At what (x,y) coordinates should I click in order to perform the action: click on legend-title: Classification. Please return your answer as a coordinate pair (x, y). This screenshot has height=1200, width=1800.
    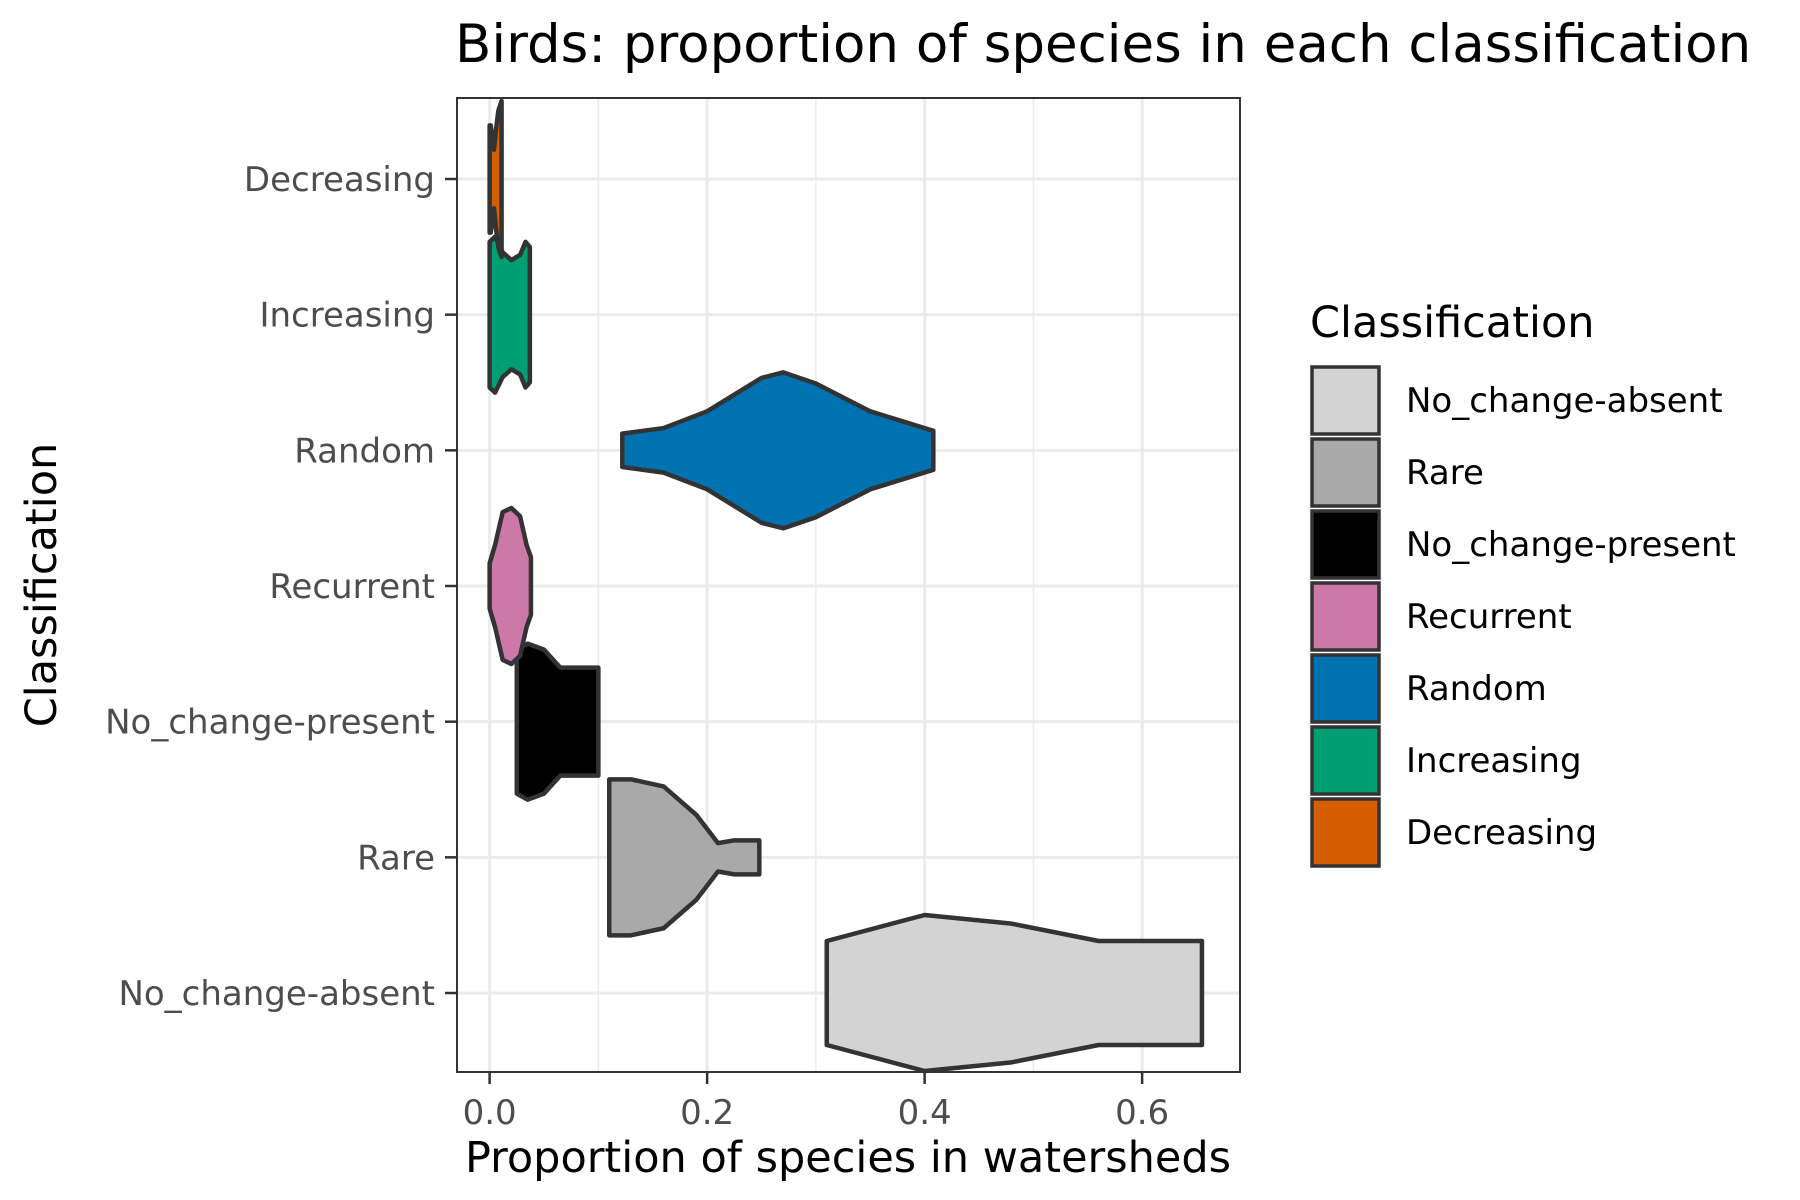
    Looking at the image, I should click on (1452, 323).